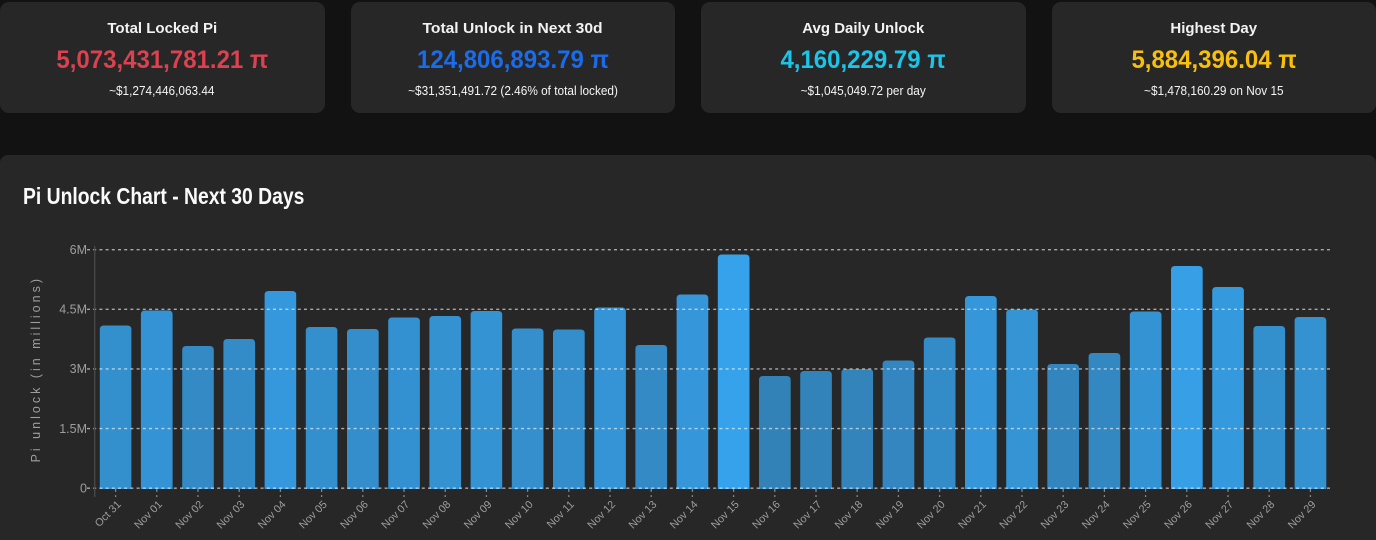  Describe the element at coordinates (849, 515) in the screenshot. I see `svg-text: Nov 18` at that location.